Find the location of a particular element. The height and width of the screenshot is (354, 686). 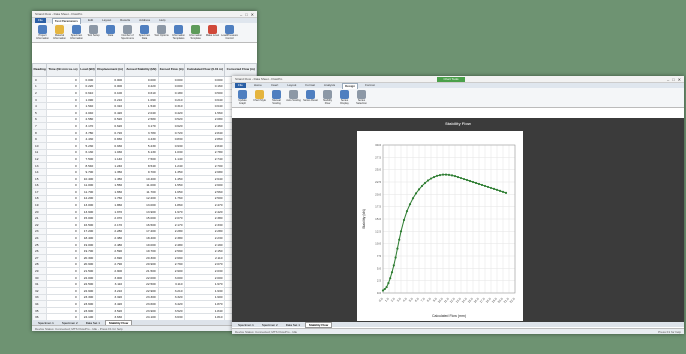

row-number: 7 is located at coordinates (40, 126).